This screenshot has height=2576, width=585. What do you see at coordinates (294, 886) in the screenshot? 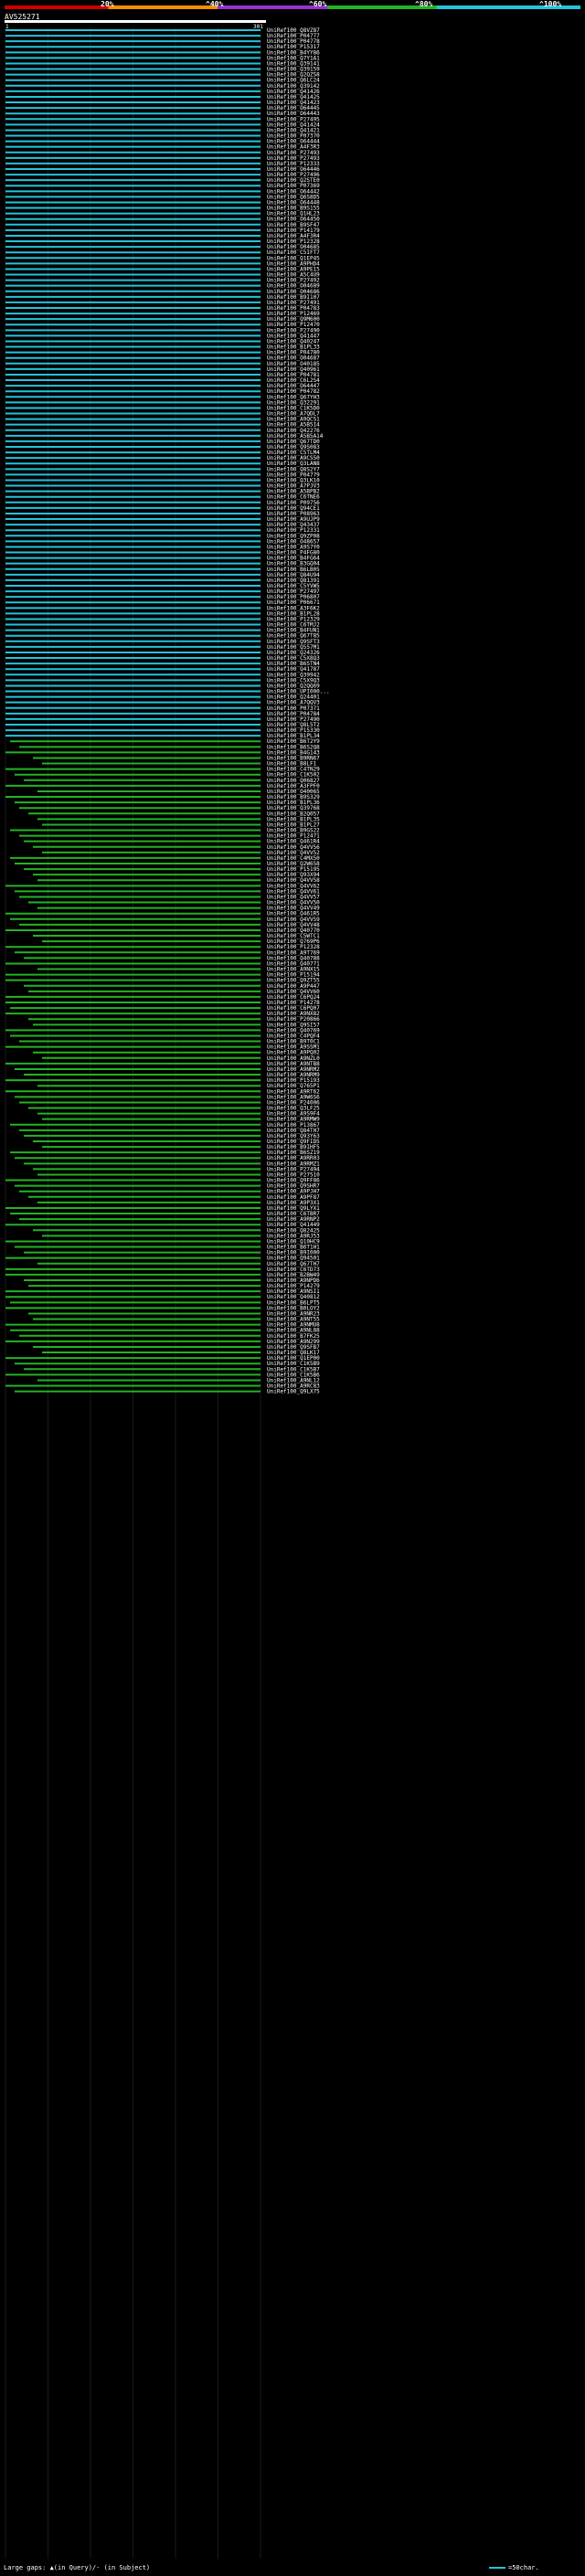
I see `hit-label: UniRef100_Q4VV62` at bounding box center [294, 886].